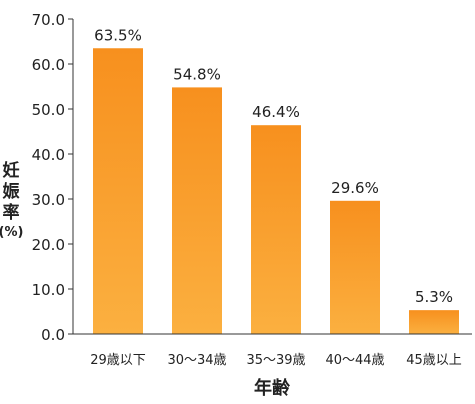 This screenshot has width=475, height=404. Describe the element at coordinates (11, 170) in the screenshot. I see `y-axis-title-char: 妊` at that location.